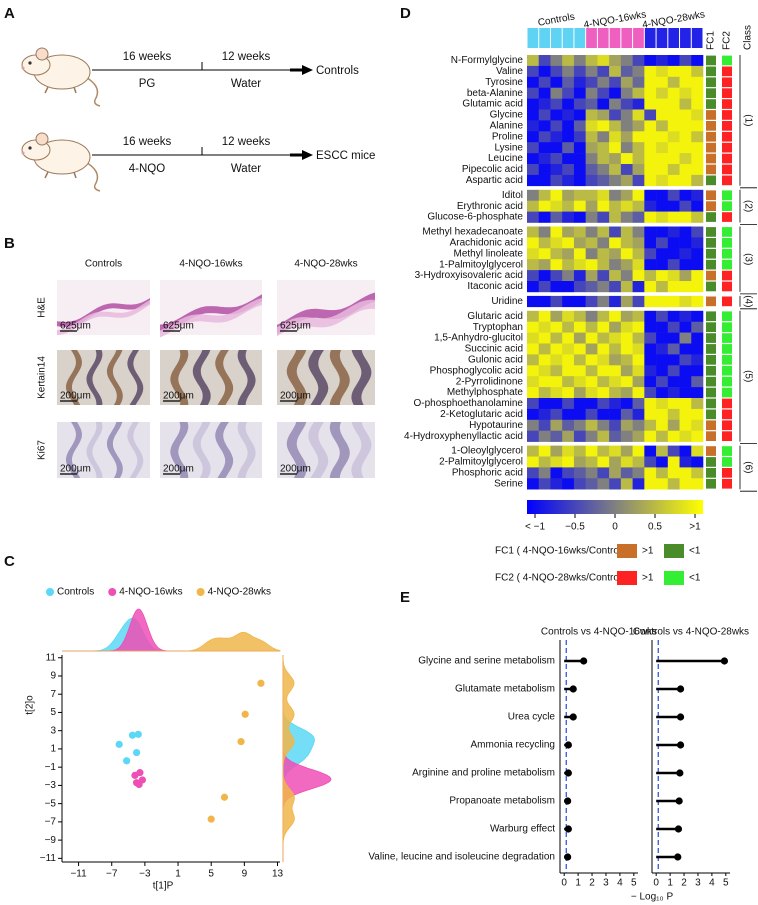 The image size is (758, 905). I want to click on row-label: Serine, so click(508, 483).